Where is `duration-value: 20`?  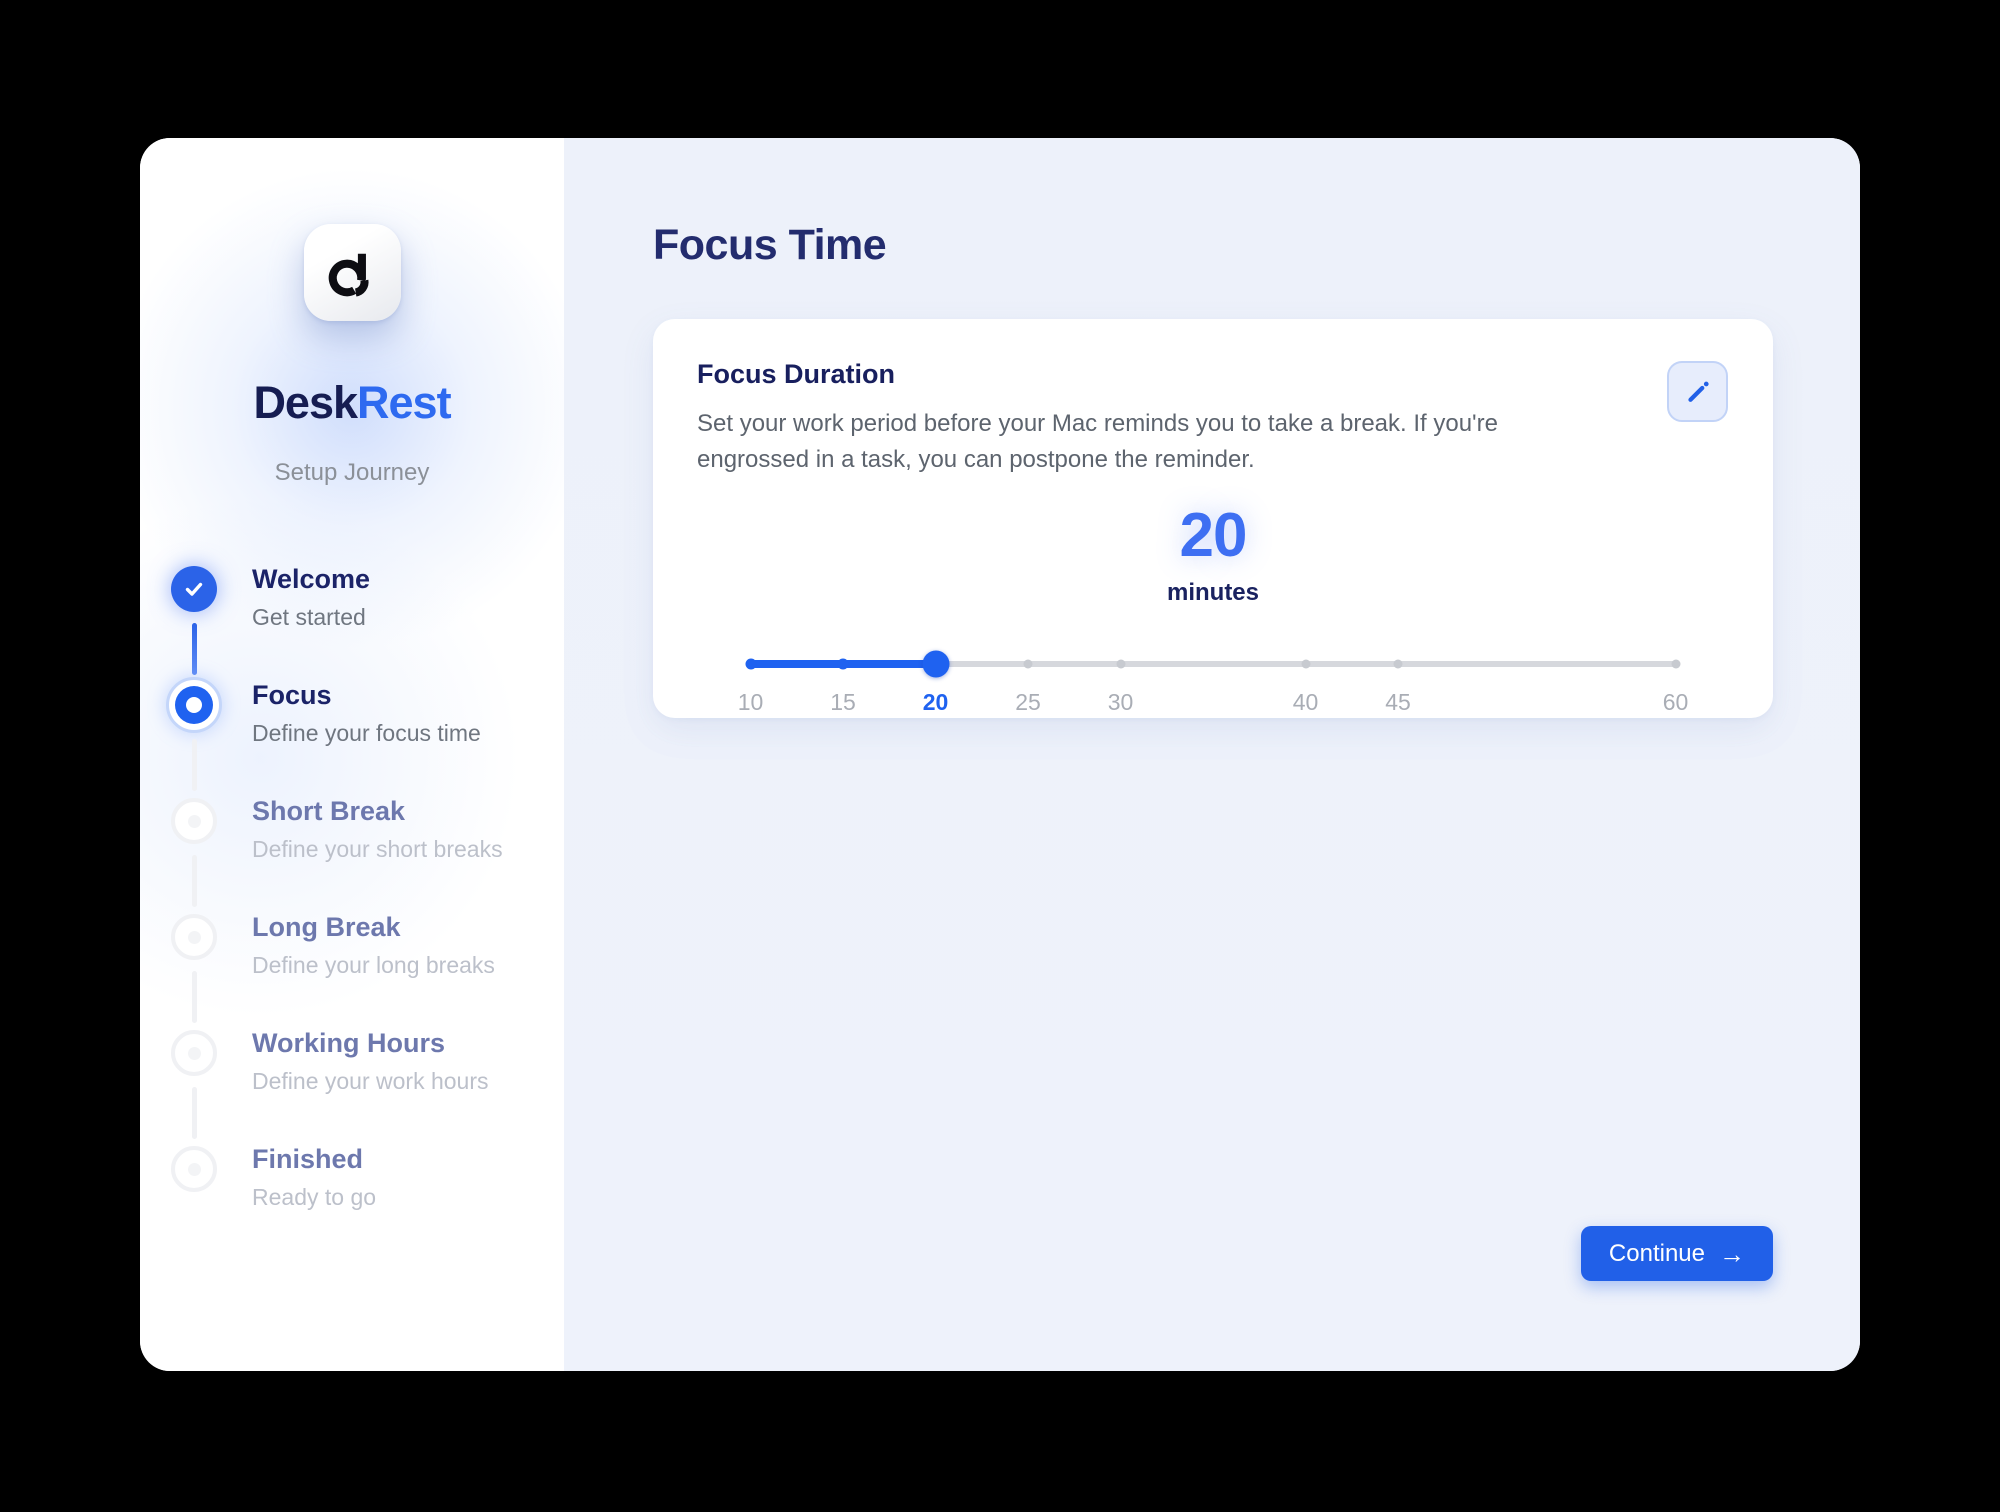 duration-value: 20 is located at coordinates (1213, 535).